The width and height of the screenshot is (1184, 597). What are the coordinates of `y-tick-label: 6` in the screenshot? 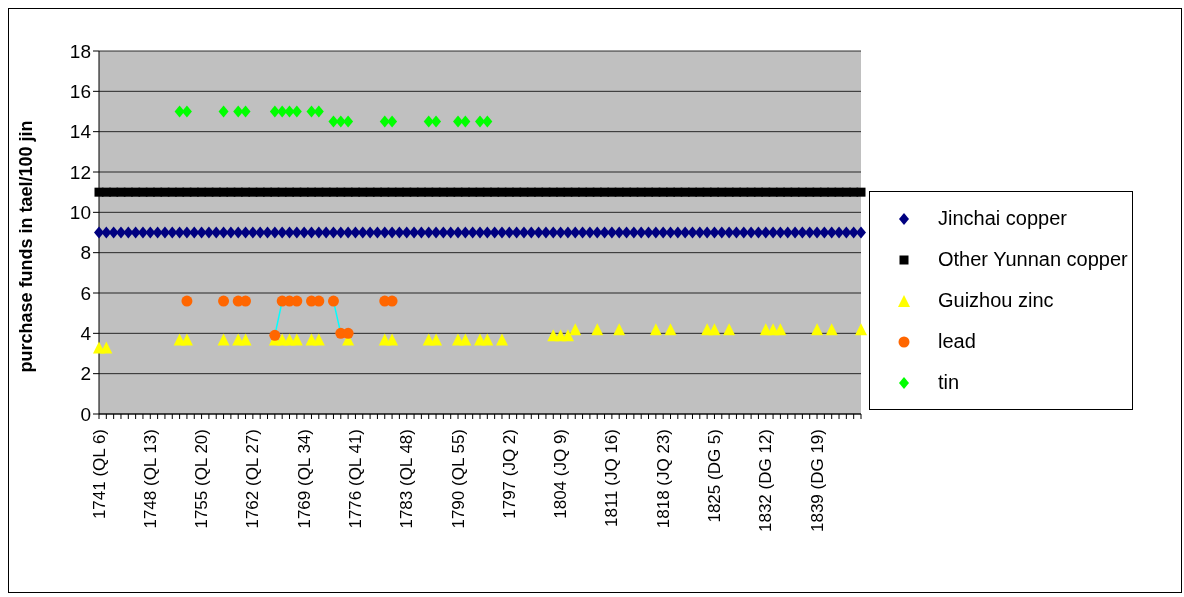 It's located at (85, 293).